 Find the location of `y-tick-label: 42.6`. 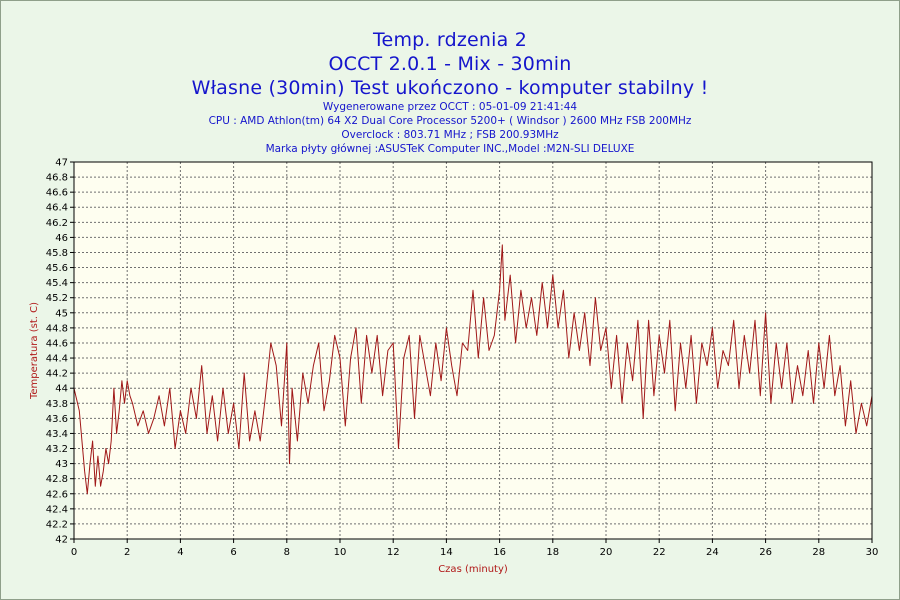

y-tick-label: 42.6 is located at coordinates (57, 494).